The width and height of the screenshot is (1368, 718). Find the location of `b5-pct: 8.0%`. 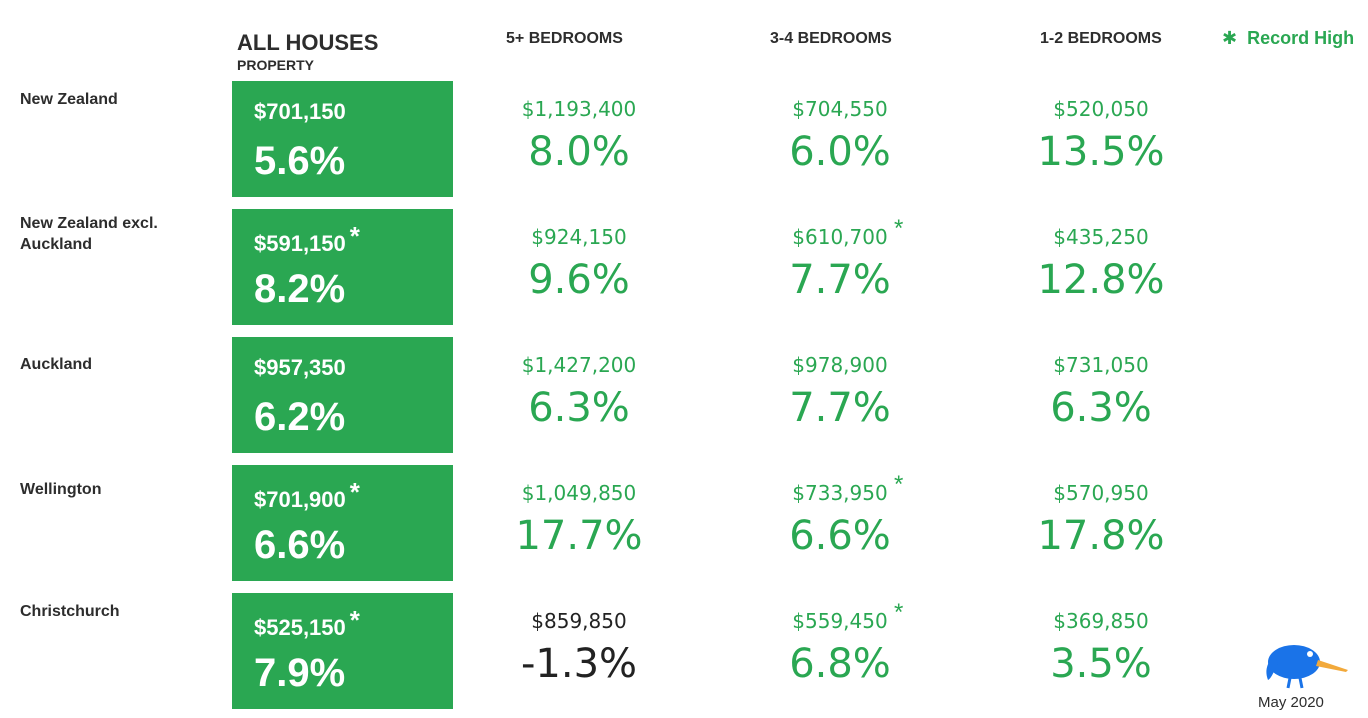

b5-pct: 8.0% is located at coordinates (579, 152).